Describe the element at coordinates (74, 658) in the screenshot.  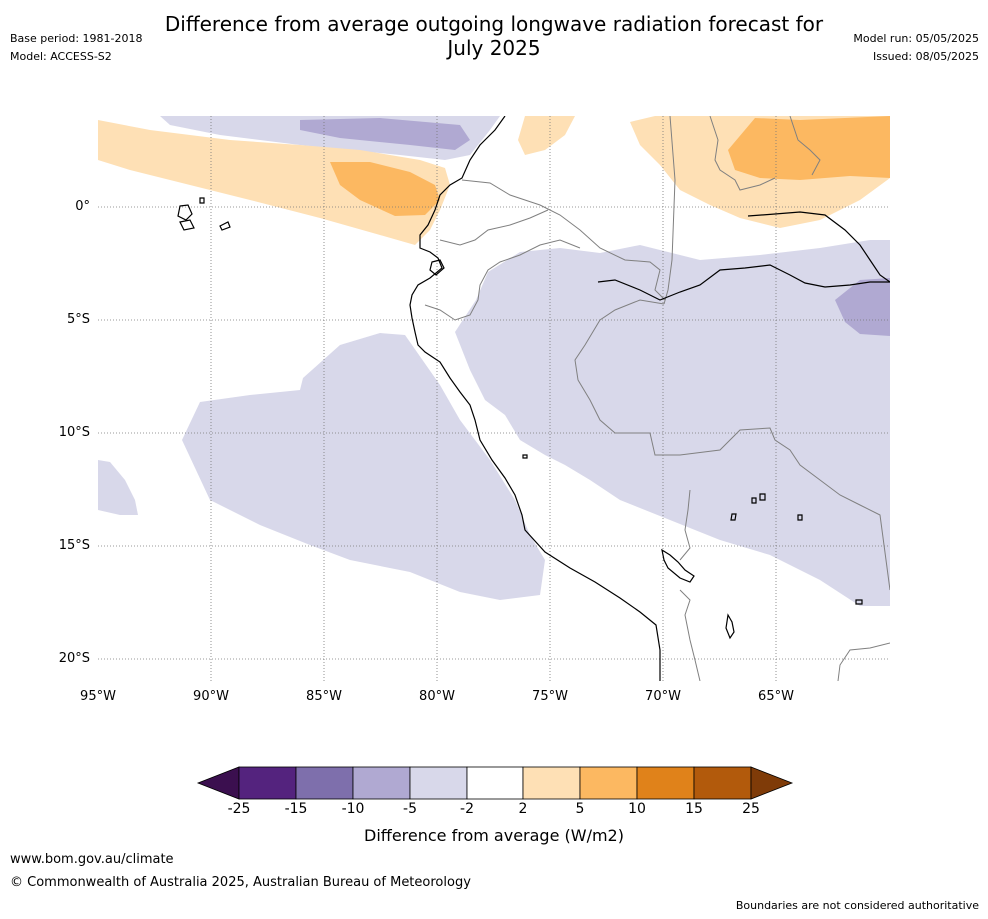
I see `lat-label-20s: 20°S` at that location.